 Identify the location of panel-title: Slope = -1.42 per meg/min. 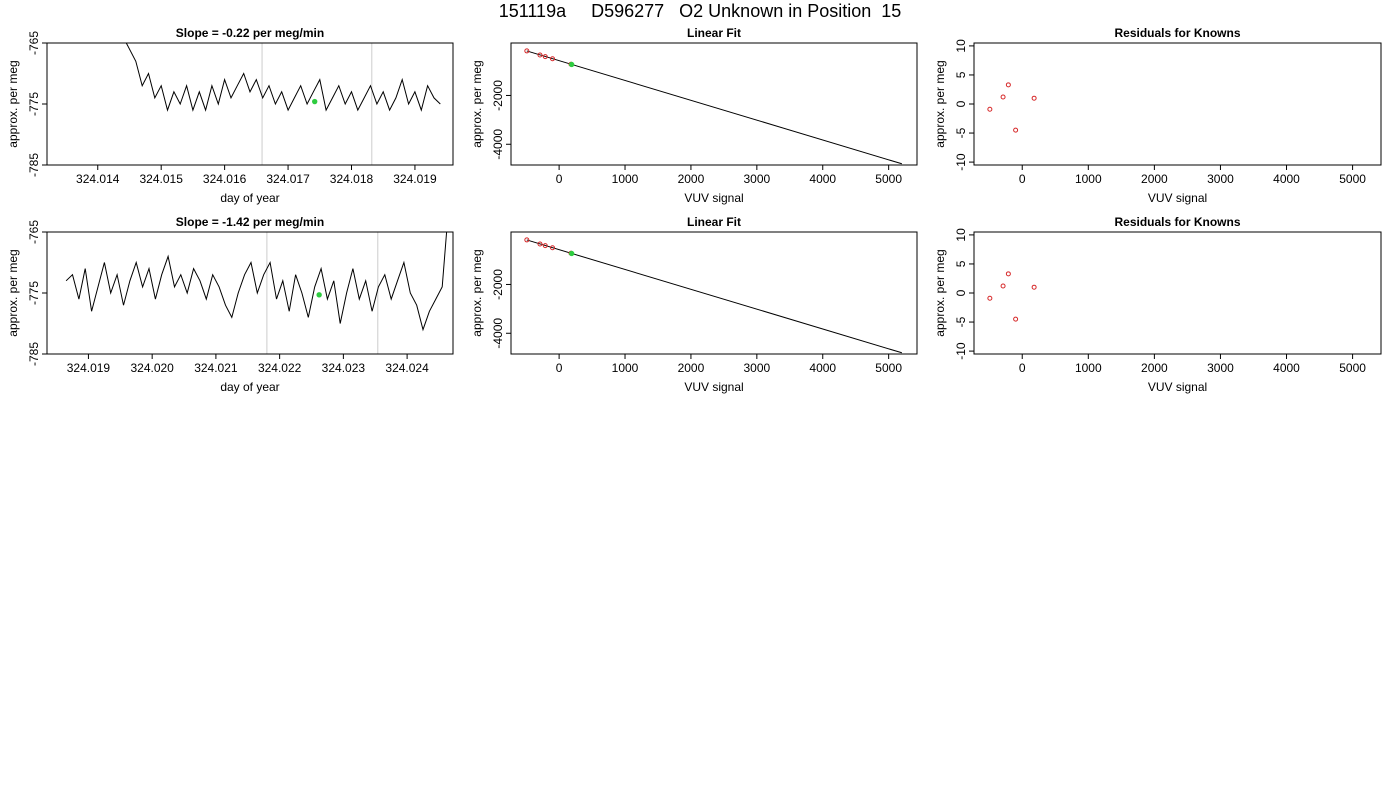
(250, 222).